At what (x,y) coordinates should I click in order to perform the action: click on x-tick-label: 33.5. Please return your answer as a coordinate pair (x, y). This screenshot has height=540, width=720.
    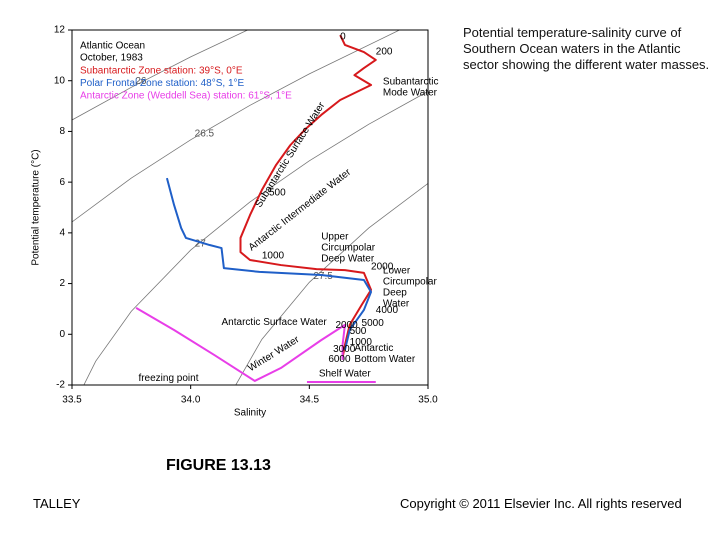
    Looking at the image, I should click on (72, 400).